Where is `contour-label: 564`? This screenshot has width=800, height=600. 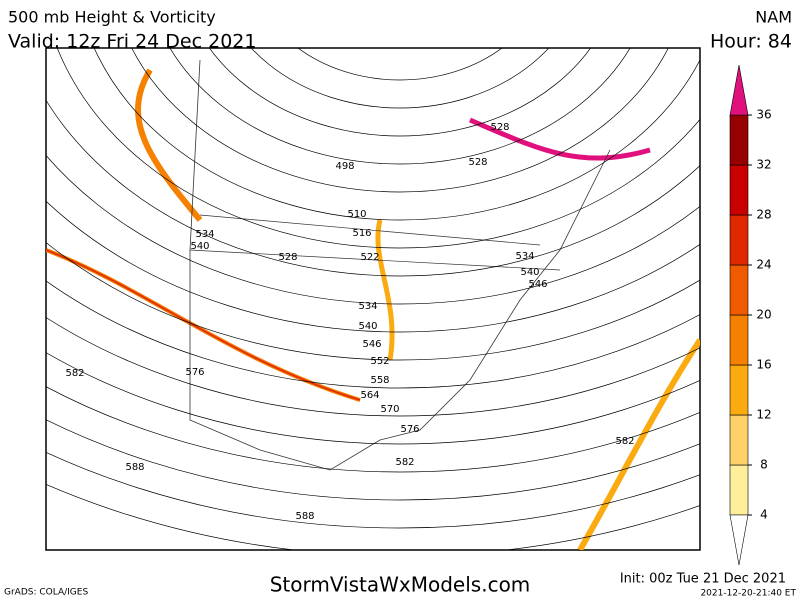 contour-label: 564 is located at coordinates (369, 395).